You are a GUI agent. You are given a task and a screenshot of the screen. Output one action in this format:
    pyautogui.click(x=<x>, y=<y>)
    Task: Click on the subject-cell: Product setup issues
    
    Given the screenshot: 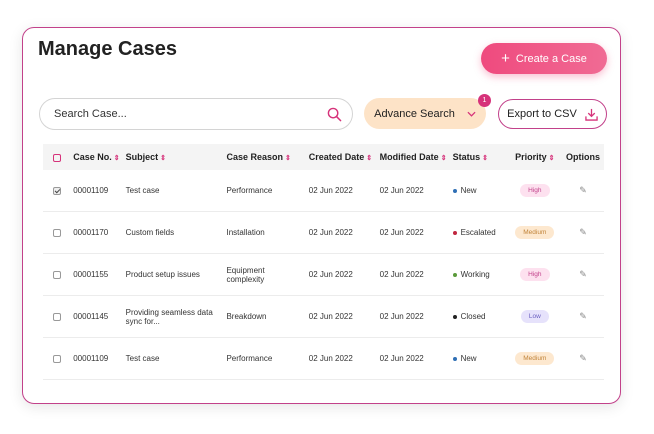 What is the action you would take?
    pyautogui.click(x=173, y=274)
    